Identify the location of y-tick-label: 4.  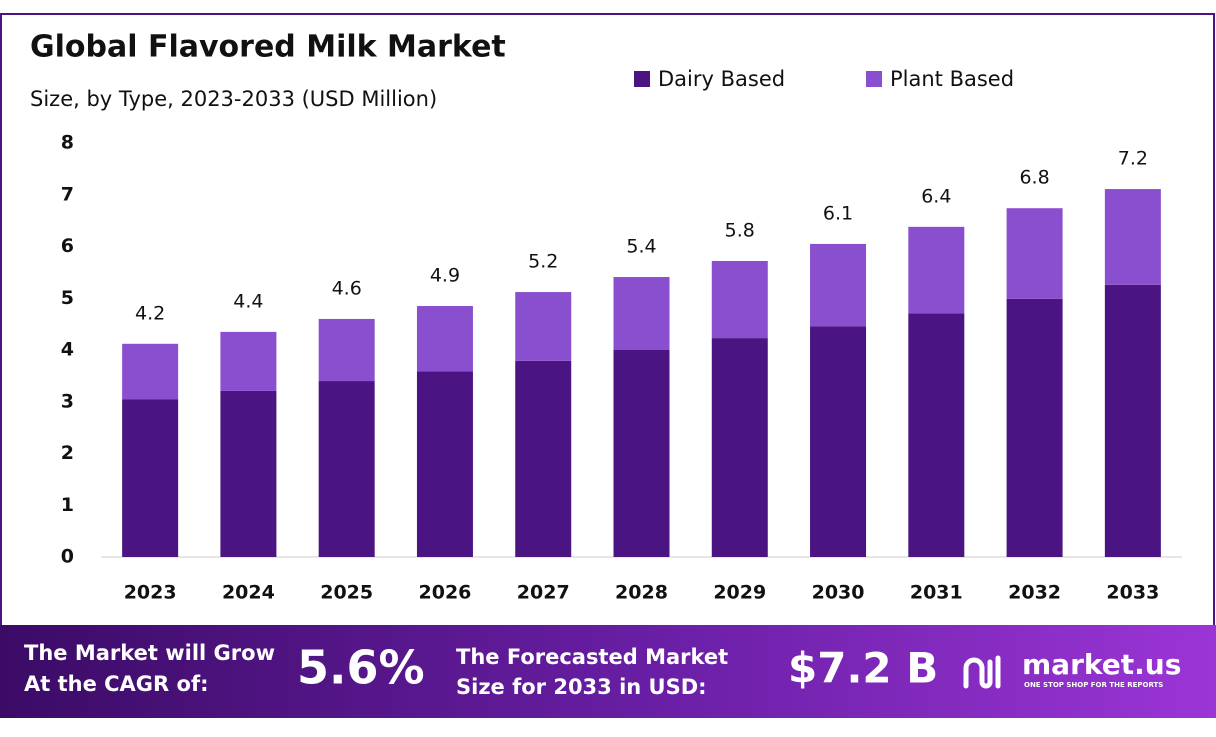
(67, 350).